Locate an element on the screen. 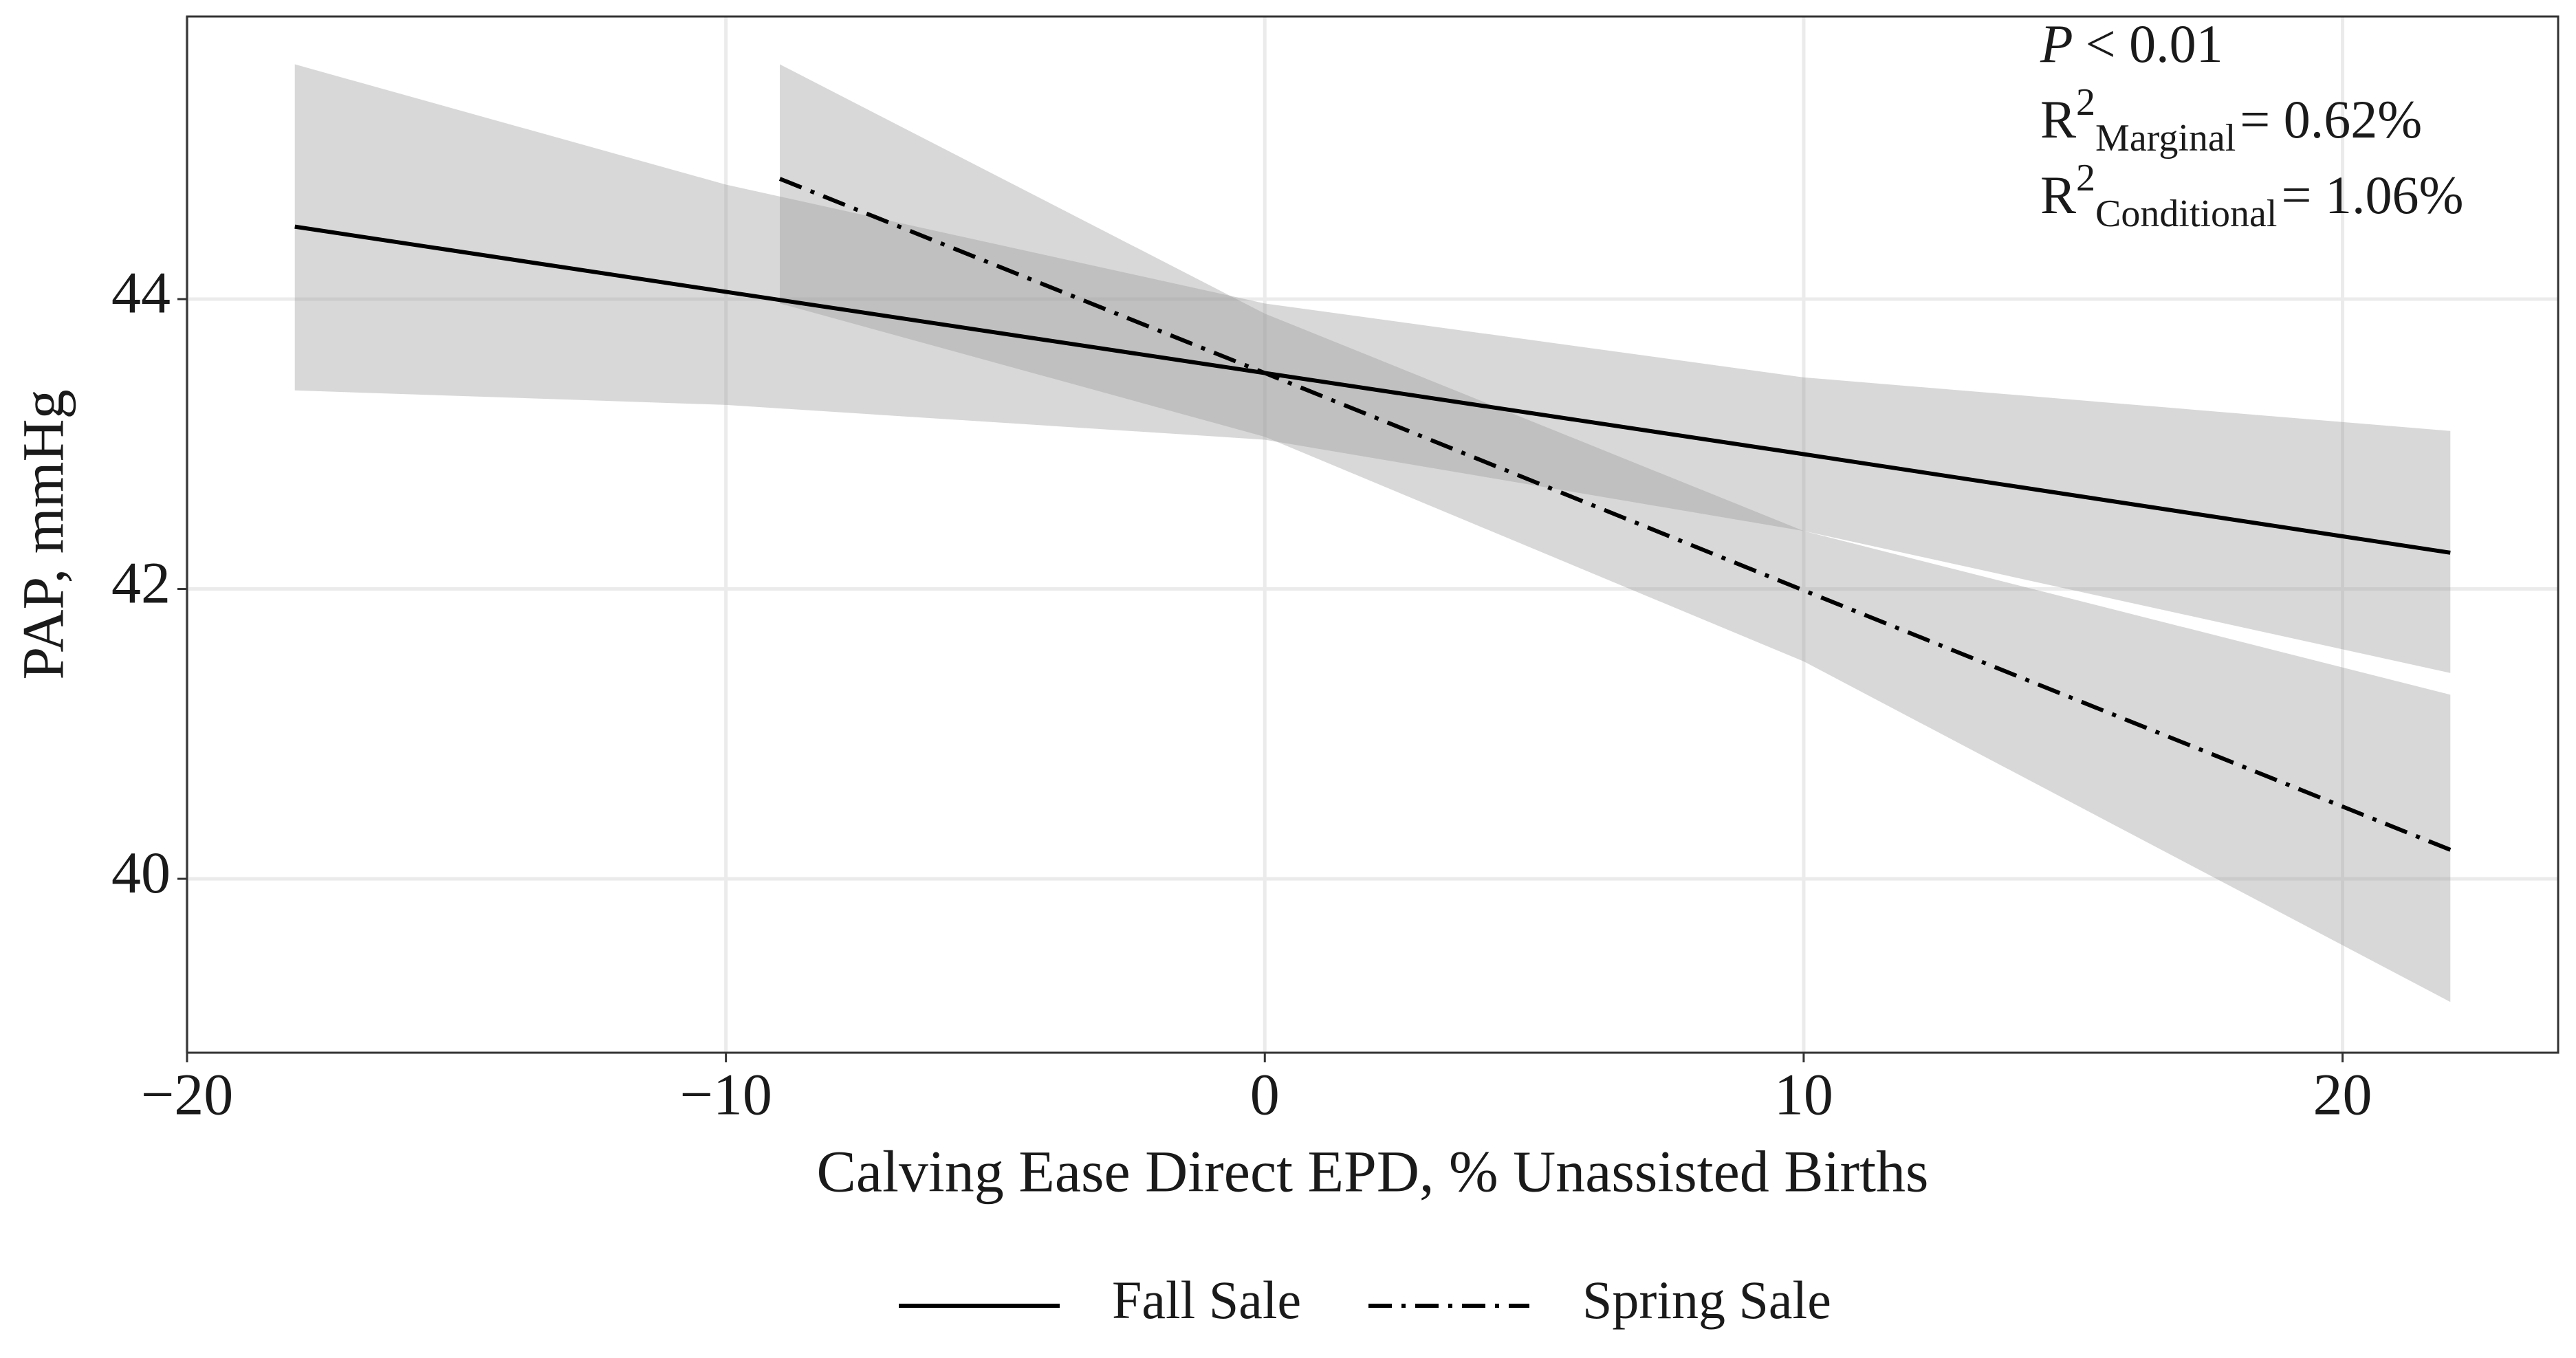  annotation: R2Marginal= 0.62% is located at coordinates (2231, 120).